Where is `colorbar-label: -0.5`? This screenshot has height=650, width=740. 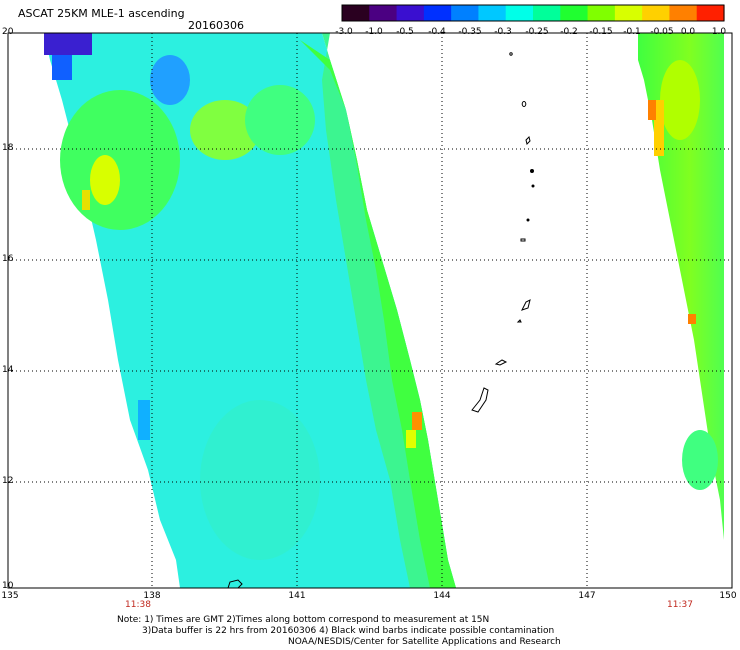 colorbar-label: -0.5 is located at coordinates (405, 32).